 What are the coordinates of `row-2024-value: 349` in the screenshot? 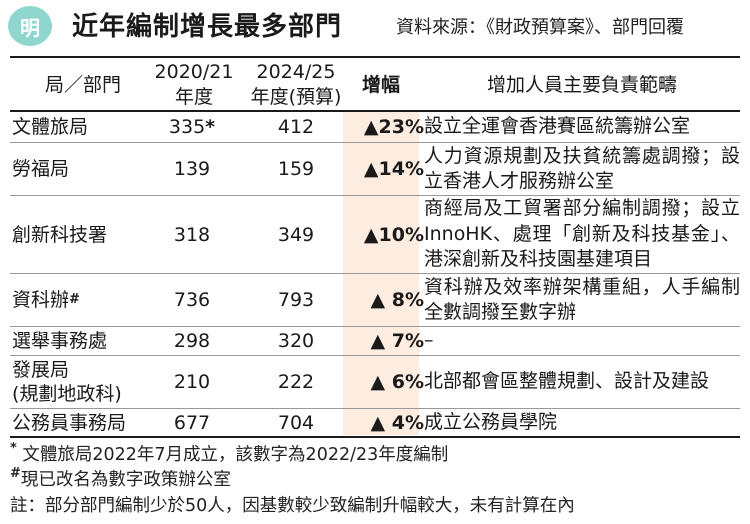 It's located at (296, 234).